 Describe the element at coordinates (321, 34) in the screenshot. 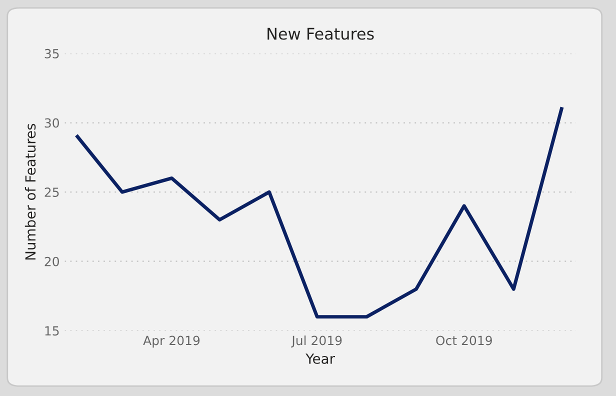

I see `chart-title: New Features` at that location.